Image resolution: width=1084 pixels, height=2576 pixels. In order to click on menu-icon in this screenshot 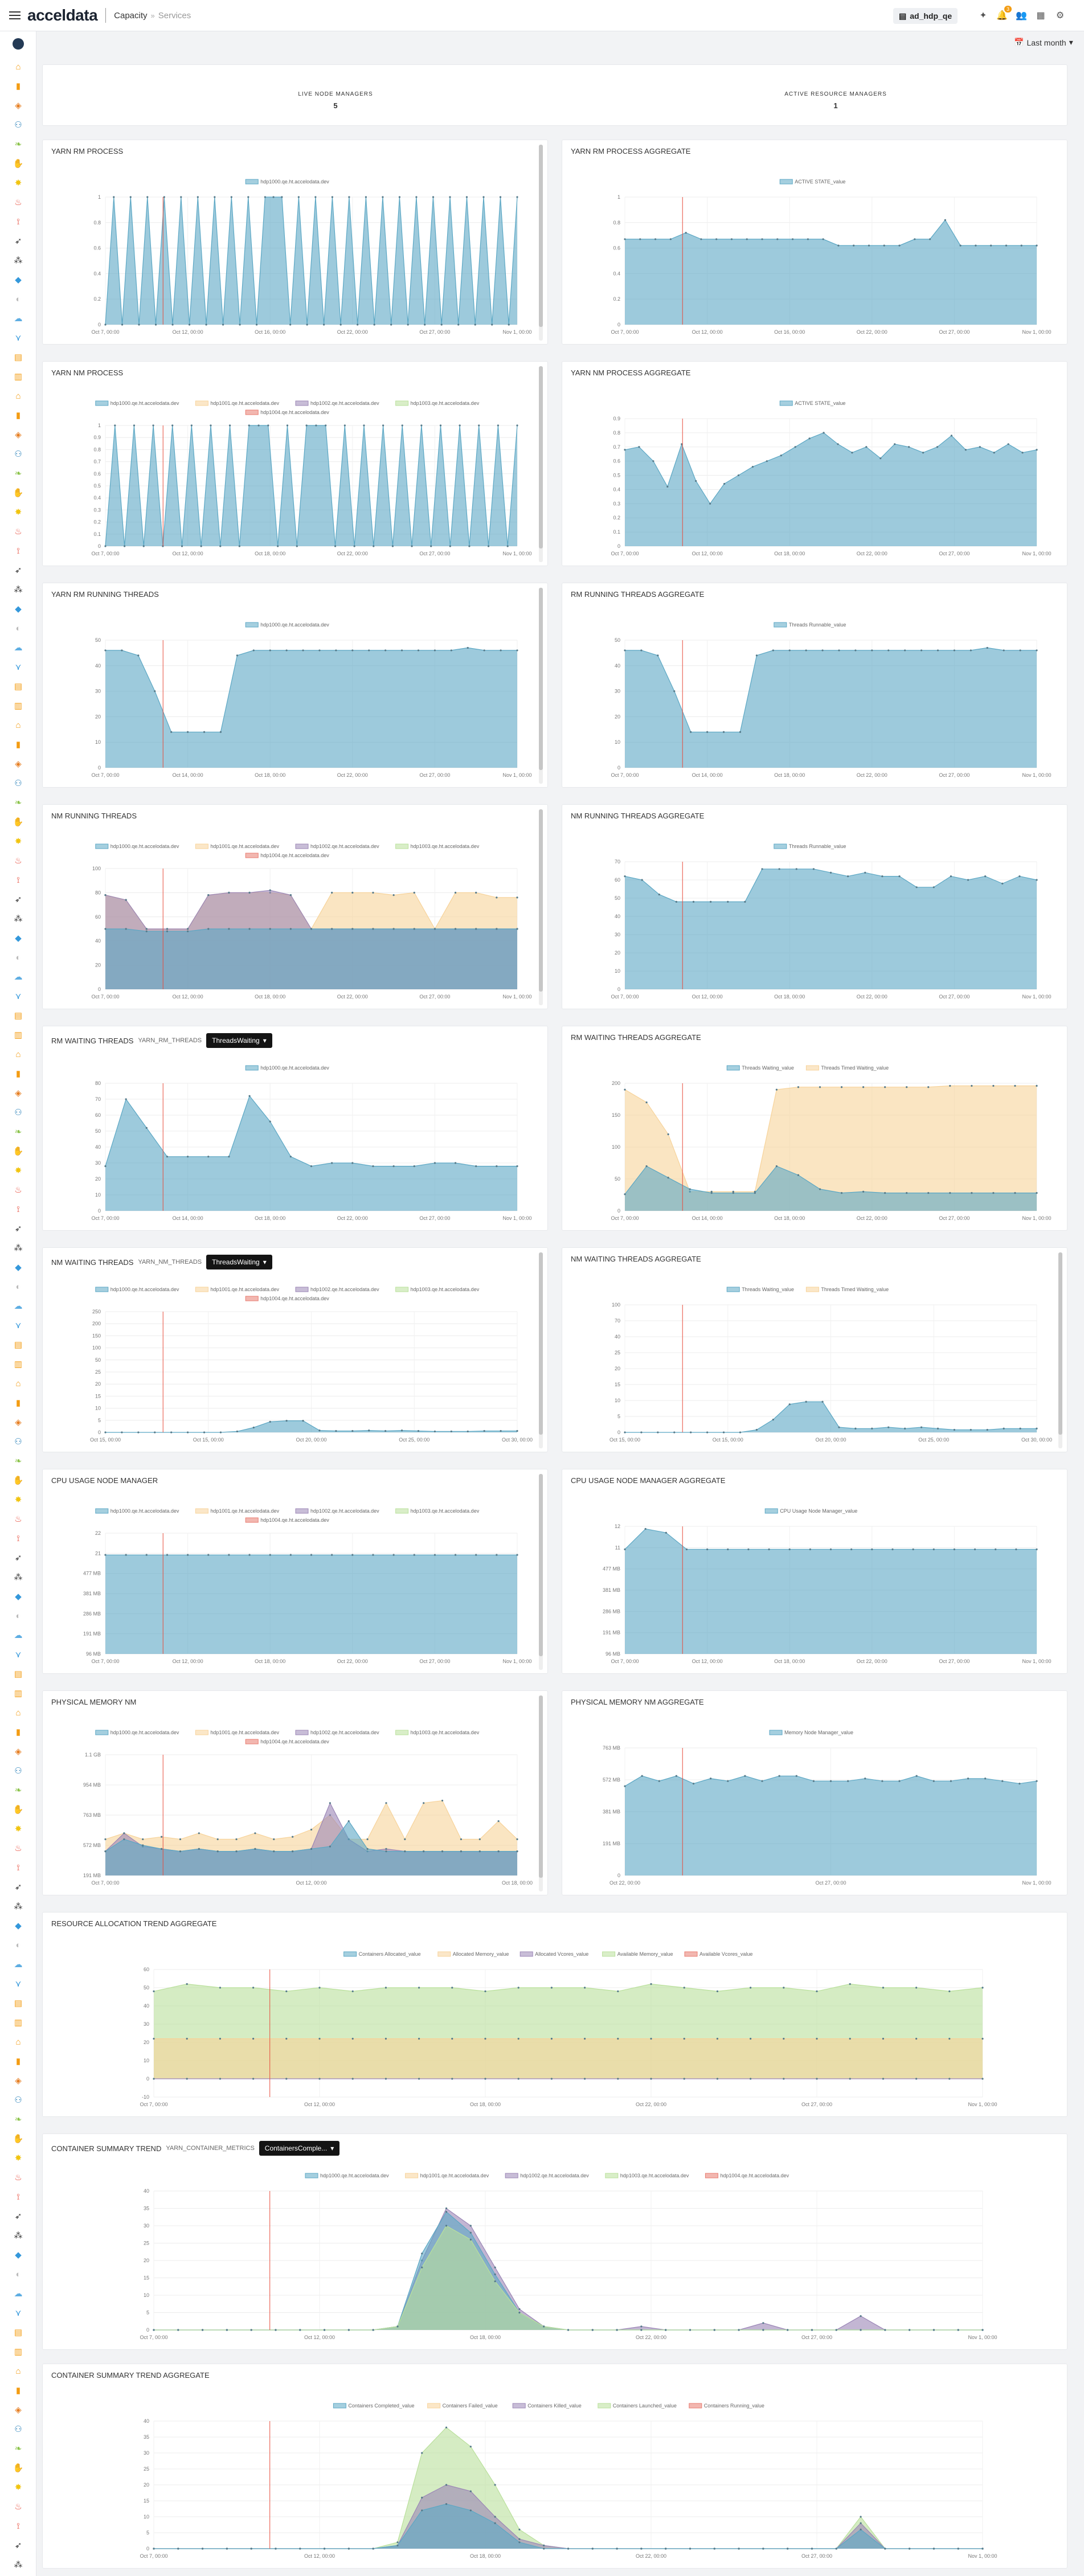, I will do `click(15, 15)`.